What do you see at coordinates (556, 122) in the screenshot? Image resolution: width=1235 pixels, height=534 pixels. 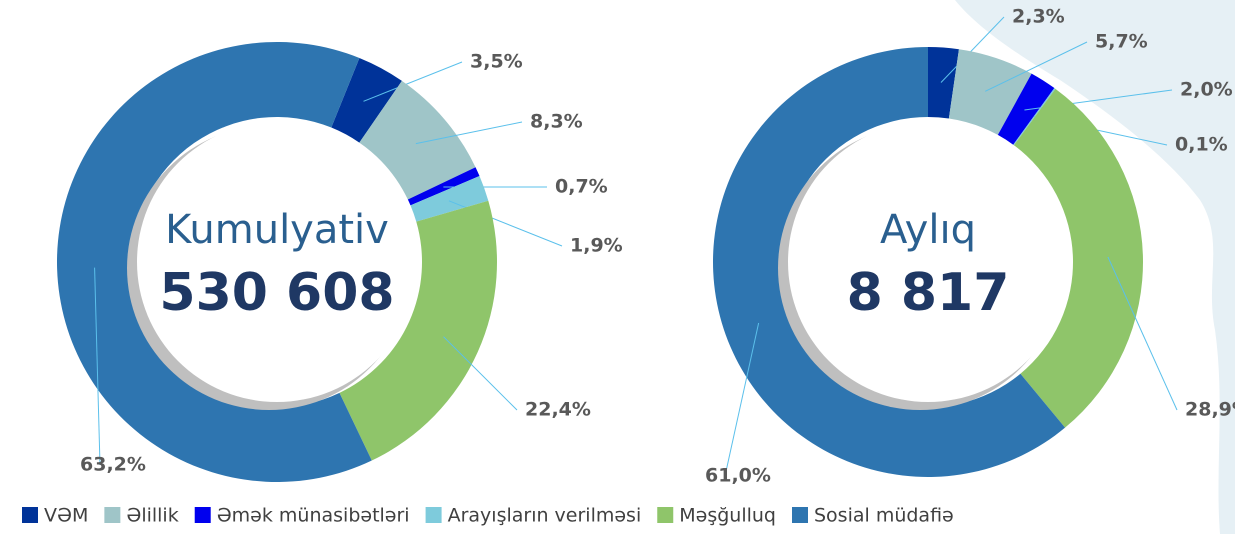 I see `data-label: 8,3%` at bounding box center [556, 122].